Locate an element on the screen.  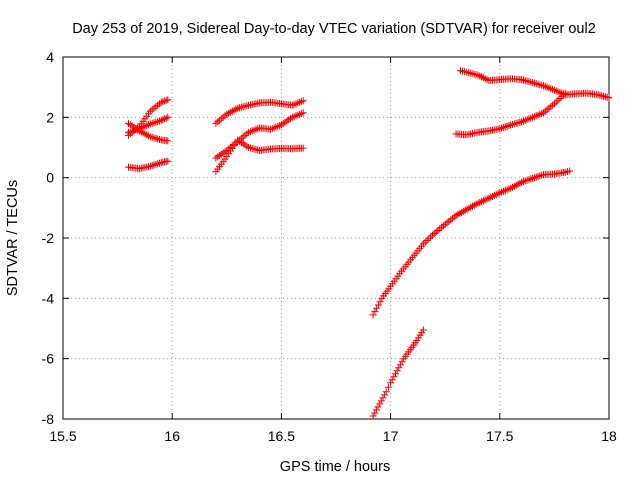
x-tick-label: 17 is located at coordinates (391, 436).